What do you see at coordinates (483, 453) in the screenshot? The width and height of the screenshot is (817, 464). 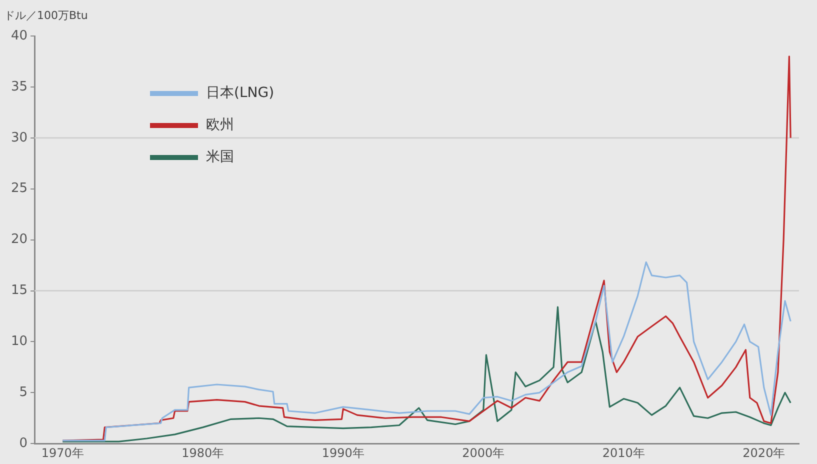 I see `x-tick-label: 2000年` at bounding box center [483, 453].